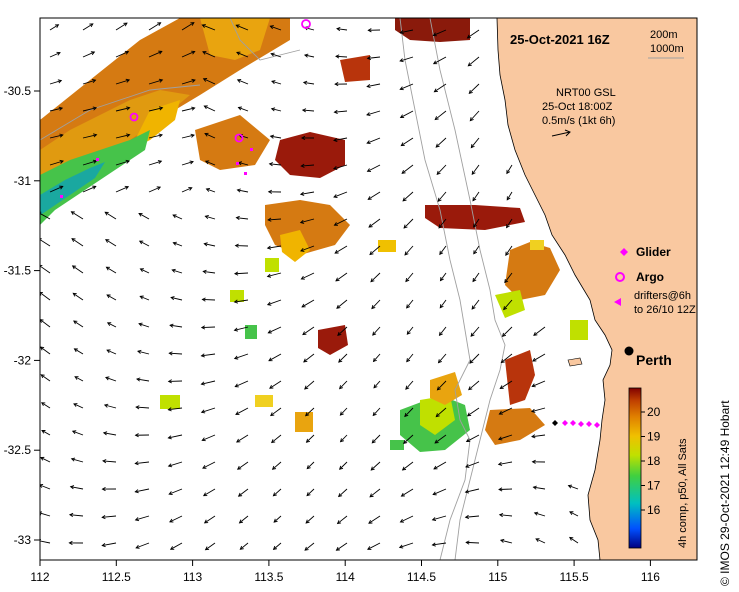 This screenshot has width=739, height=592. What do you see at coordinates (577, 107) in the screenshot?
I see `current-time: 25-Oct 18:00Z` at bounding box center [577, 107].